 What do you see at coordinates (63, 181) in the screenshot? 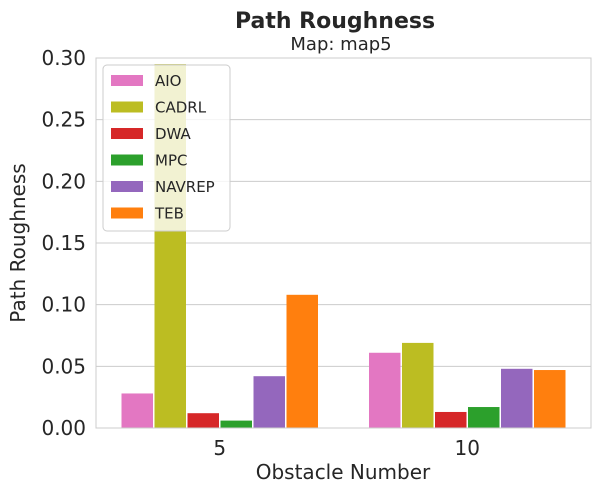
I see `y-tick-label: 0.20` at bounding box center [63, 181].